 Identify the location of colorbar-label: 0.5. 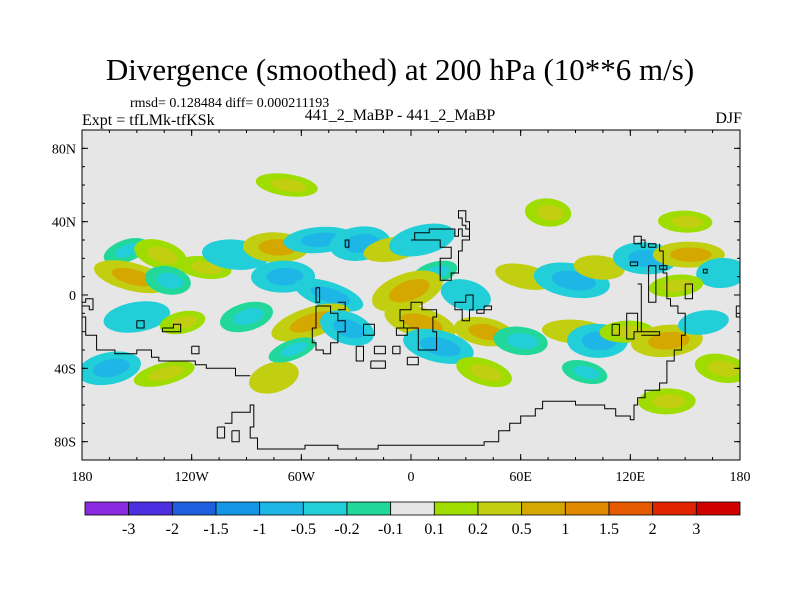
(522, 529).